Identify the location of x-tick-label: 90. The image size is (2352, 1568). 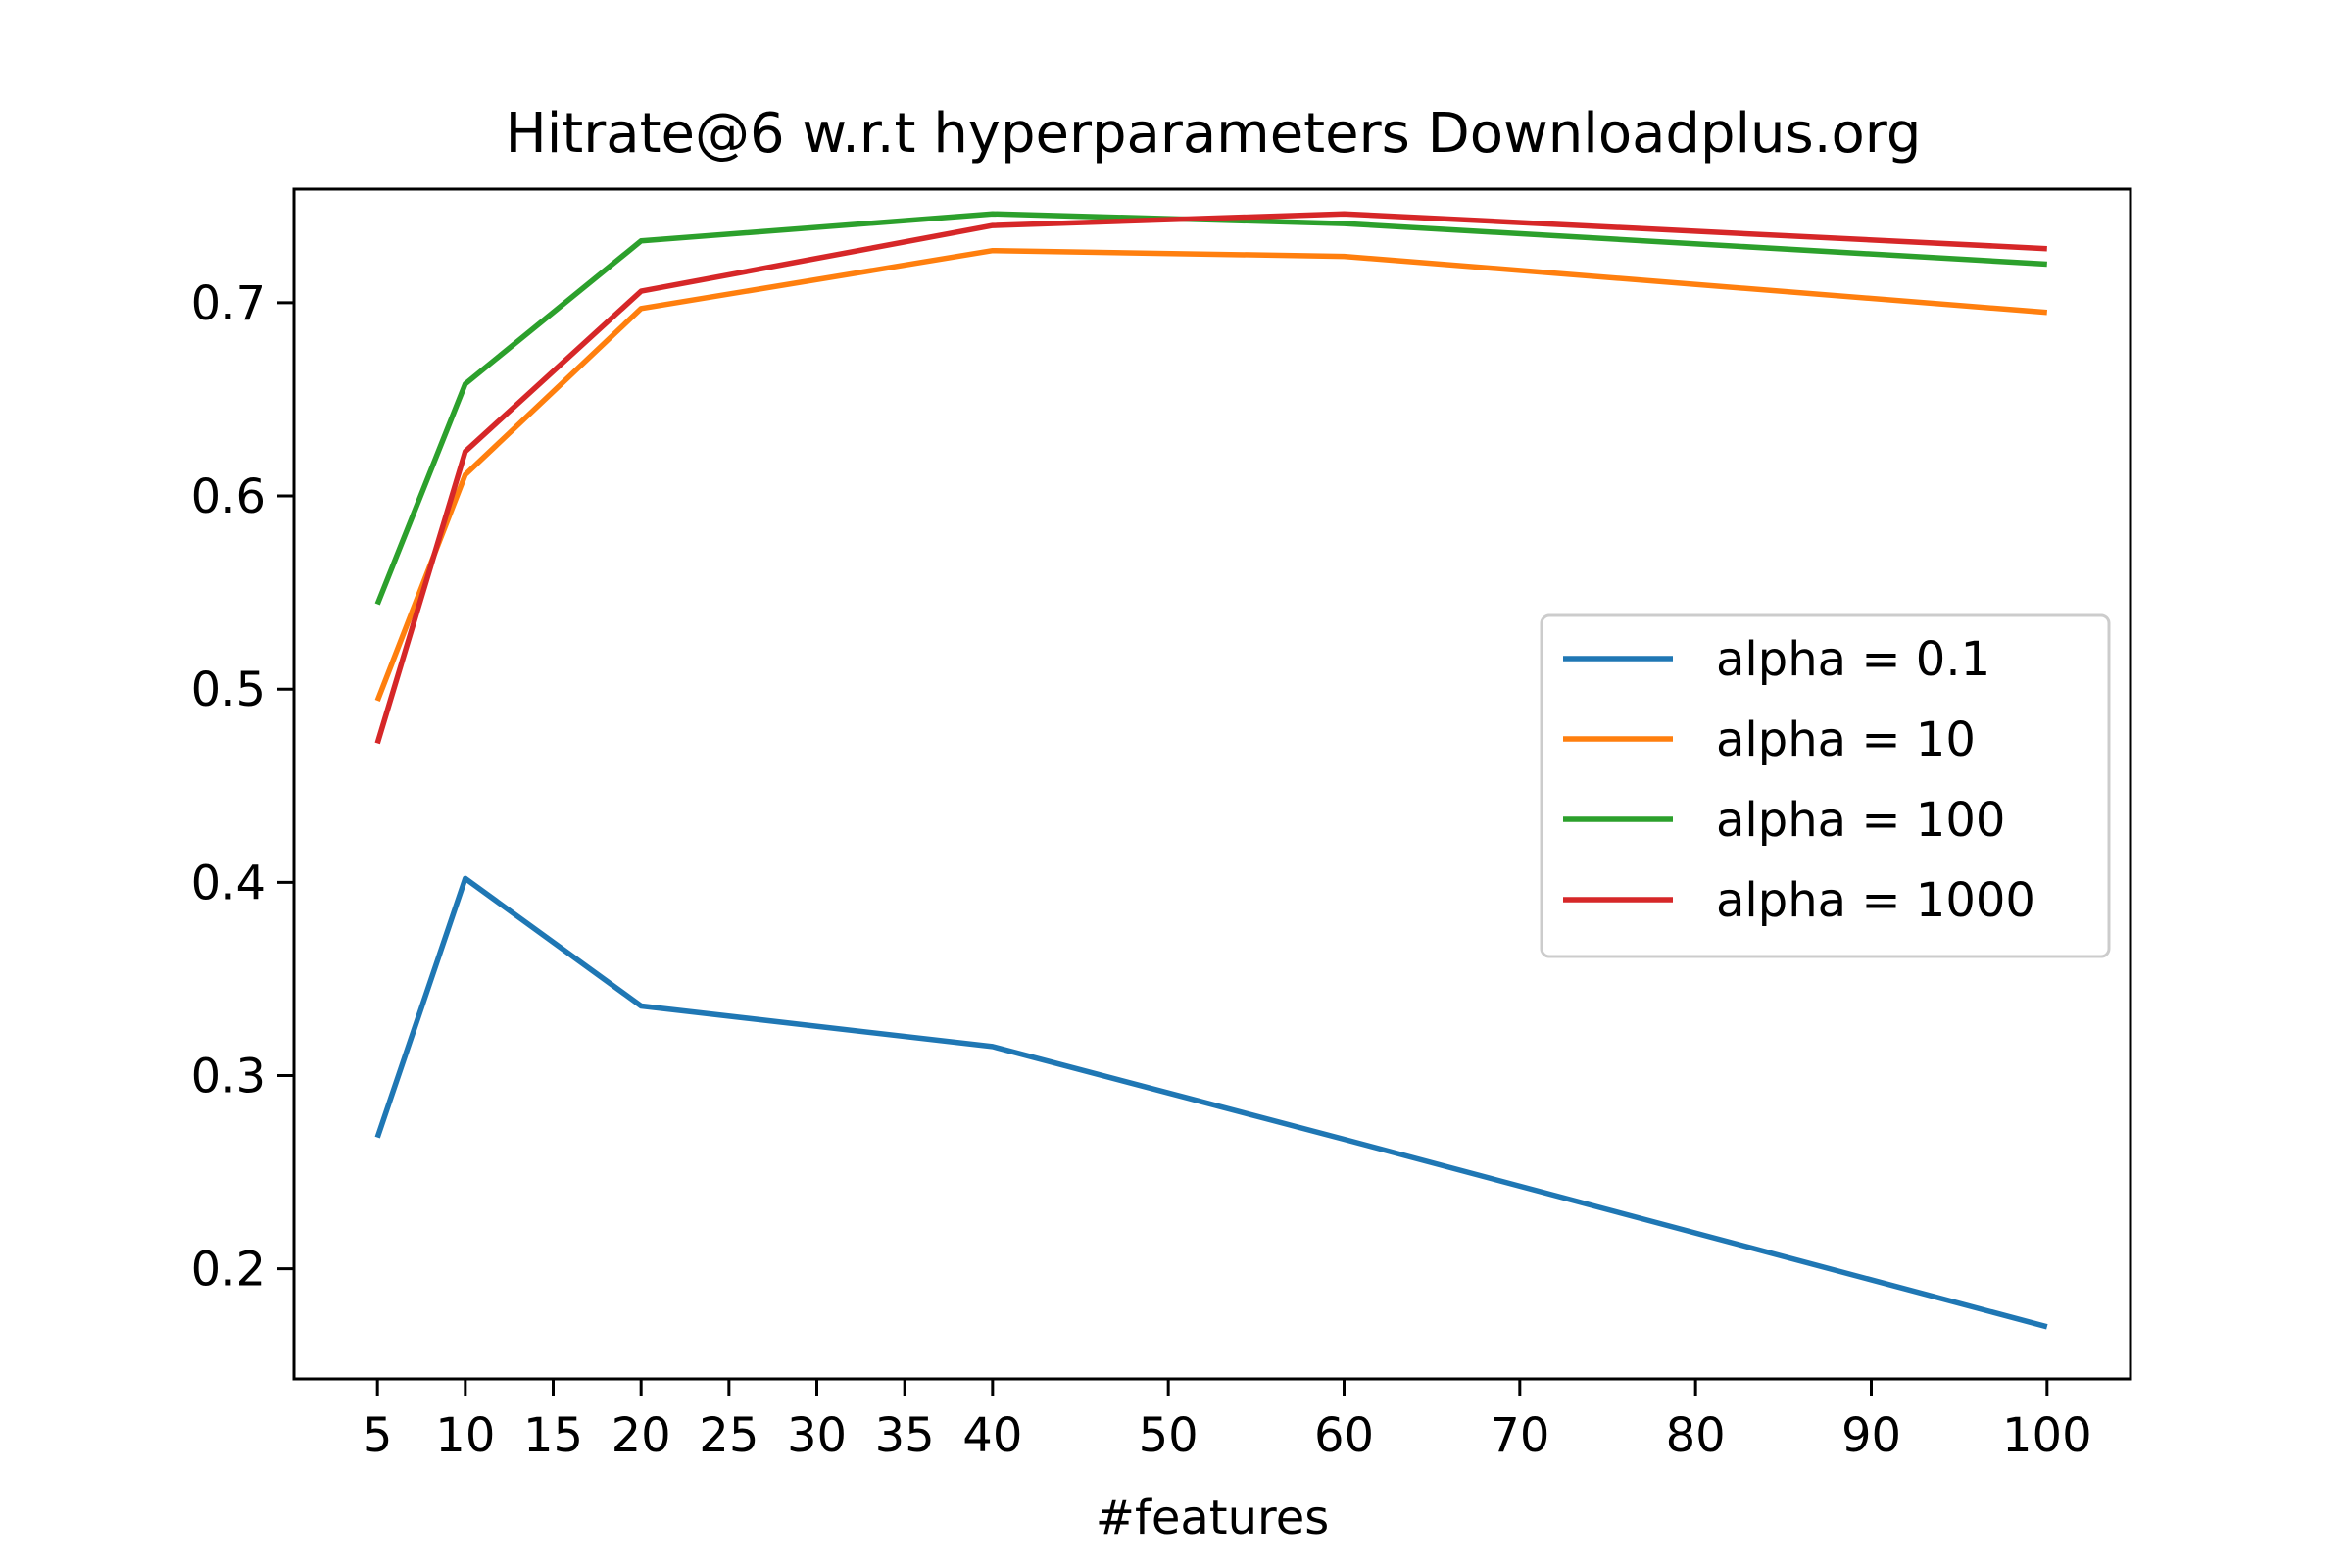
(1871, 1435).